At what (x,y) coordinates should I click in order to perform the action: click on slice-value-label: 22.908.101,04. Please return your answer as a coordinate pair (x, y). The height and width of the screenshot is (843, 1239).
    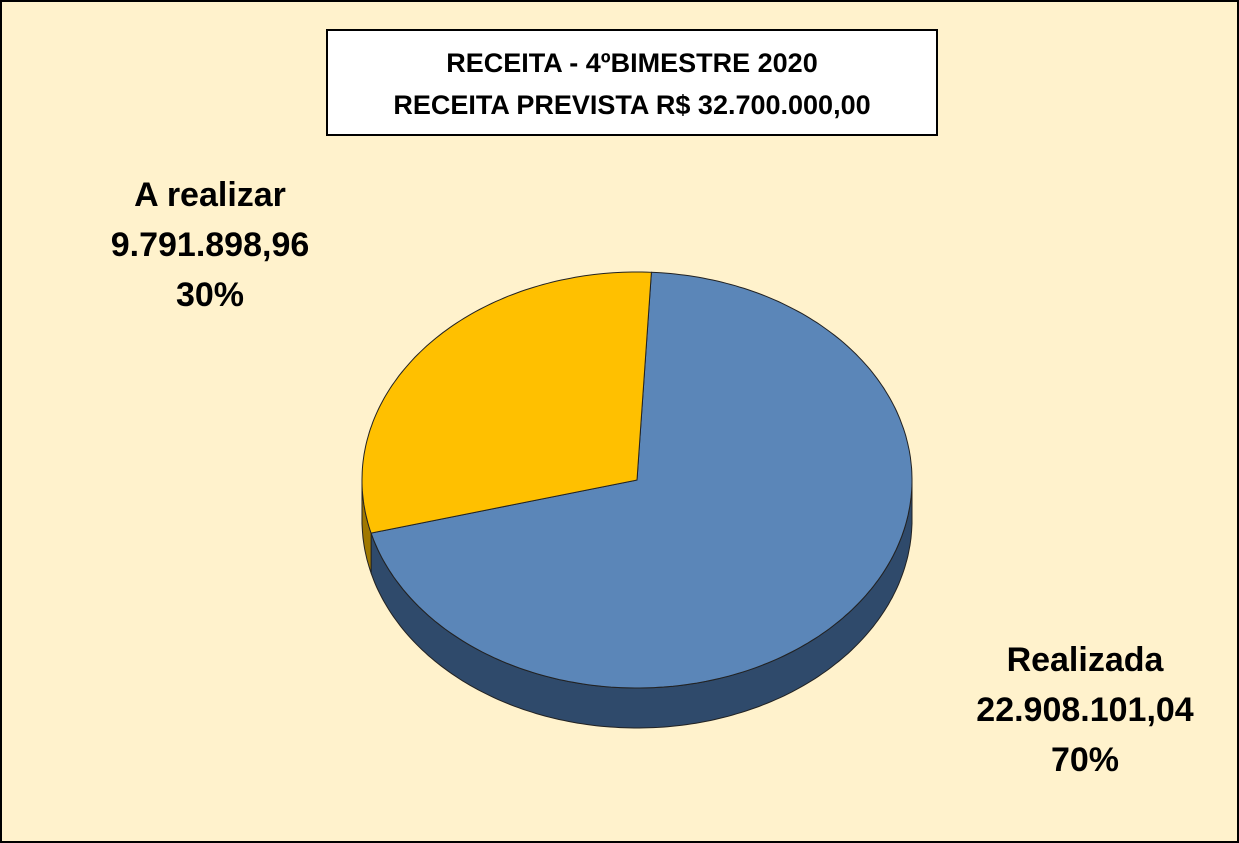
    Looking at the image, I should click on (1085, 710).